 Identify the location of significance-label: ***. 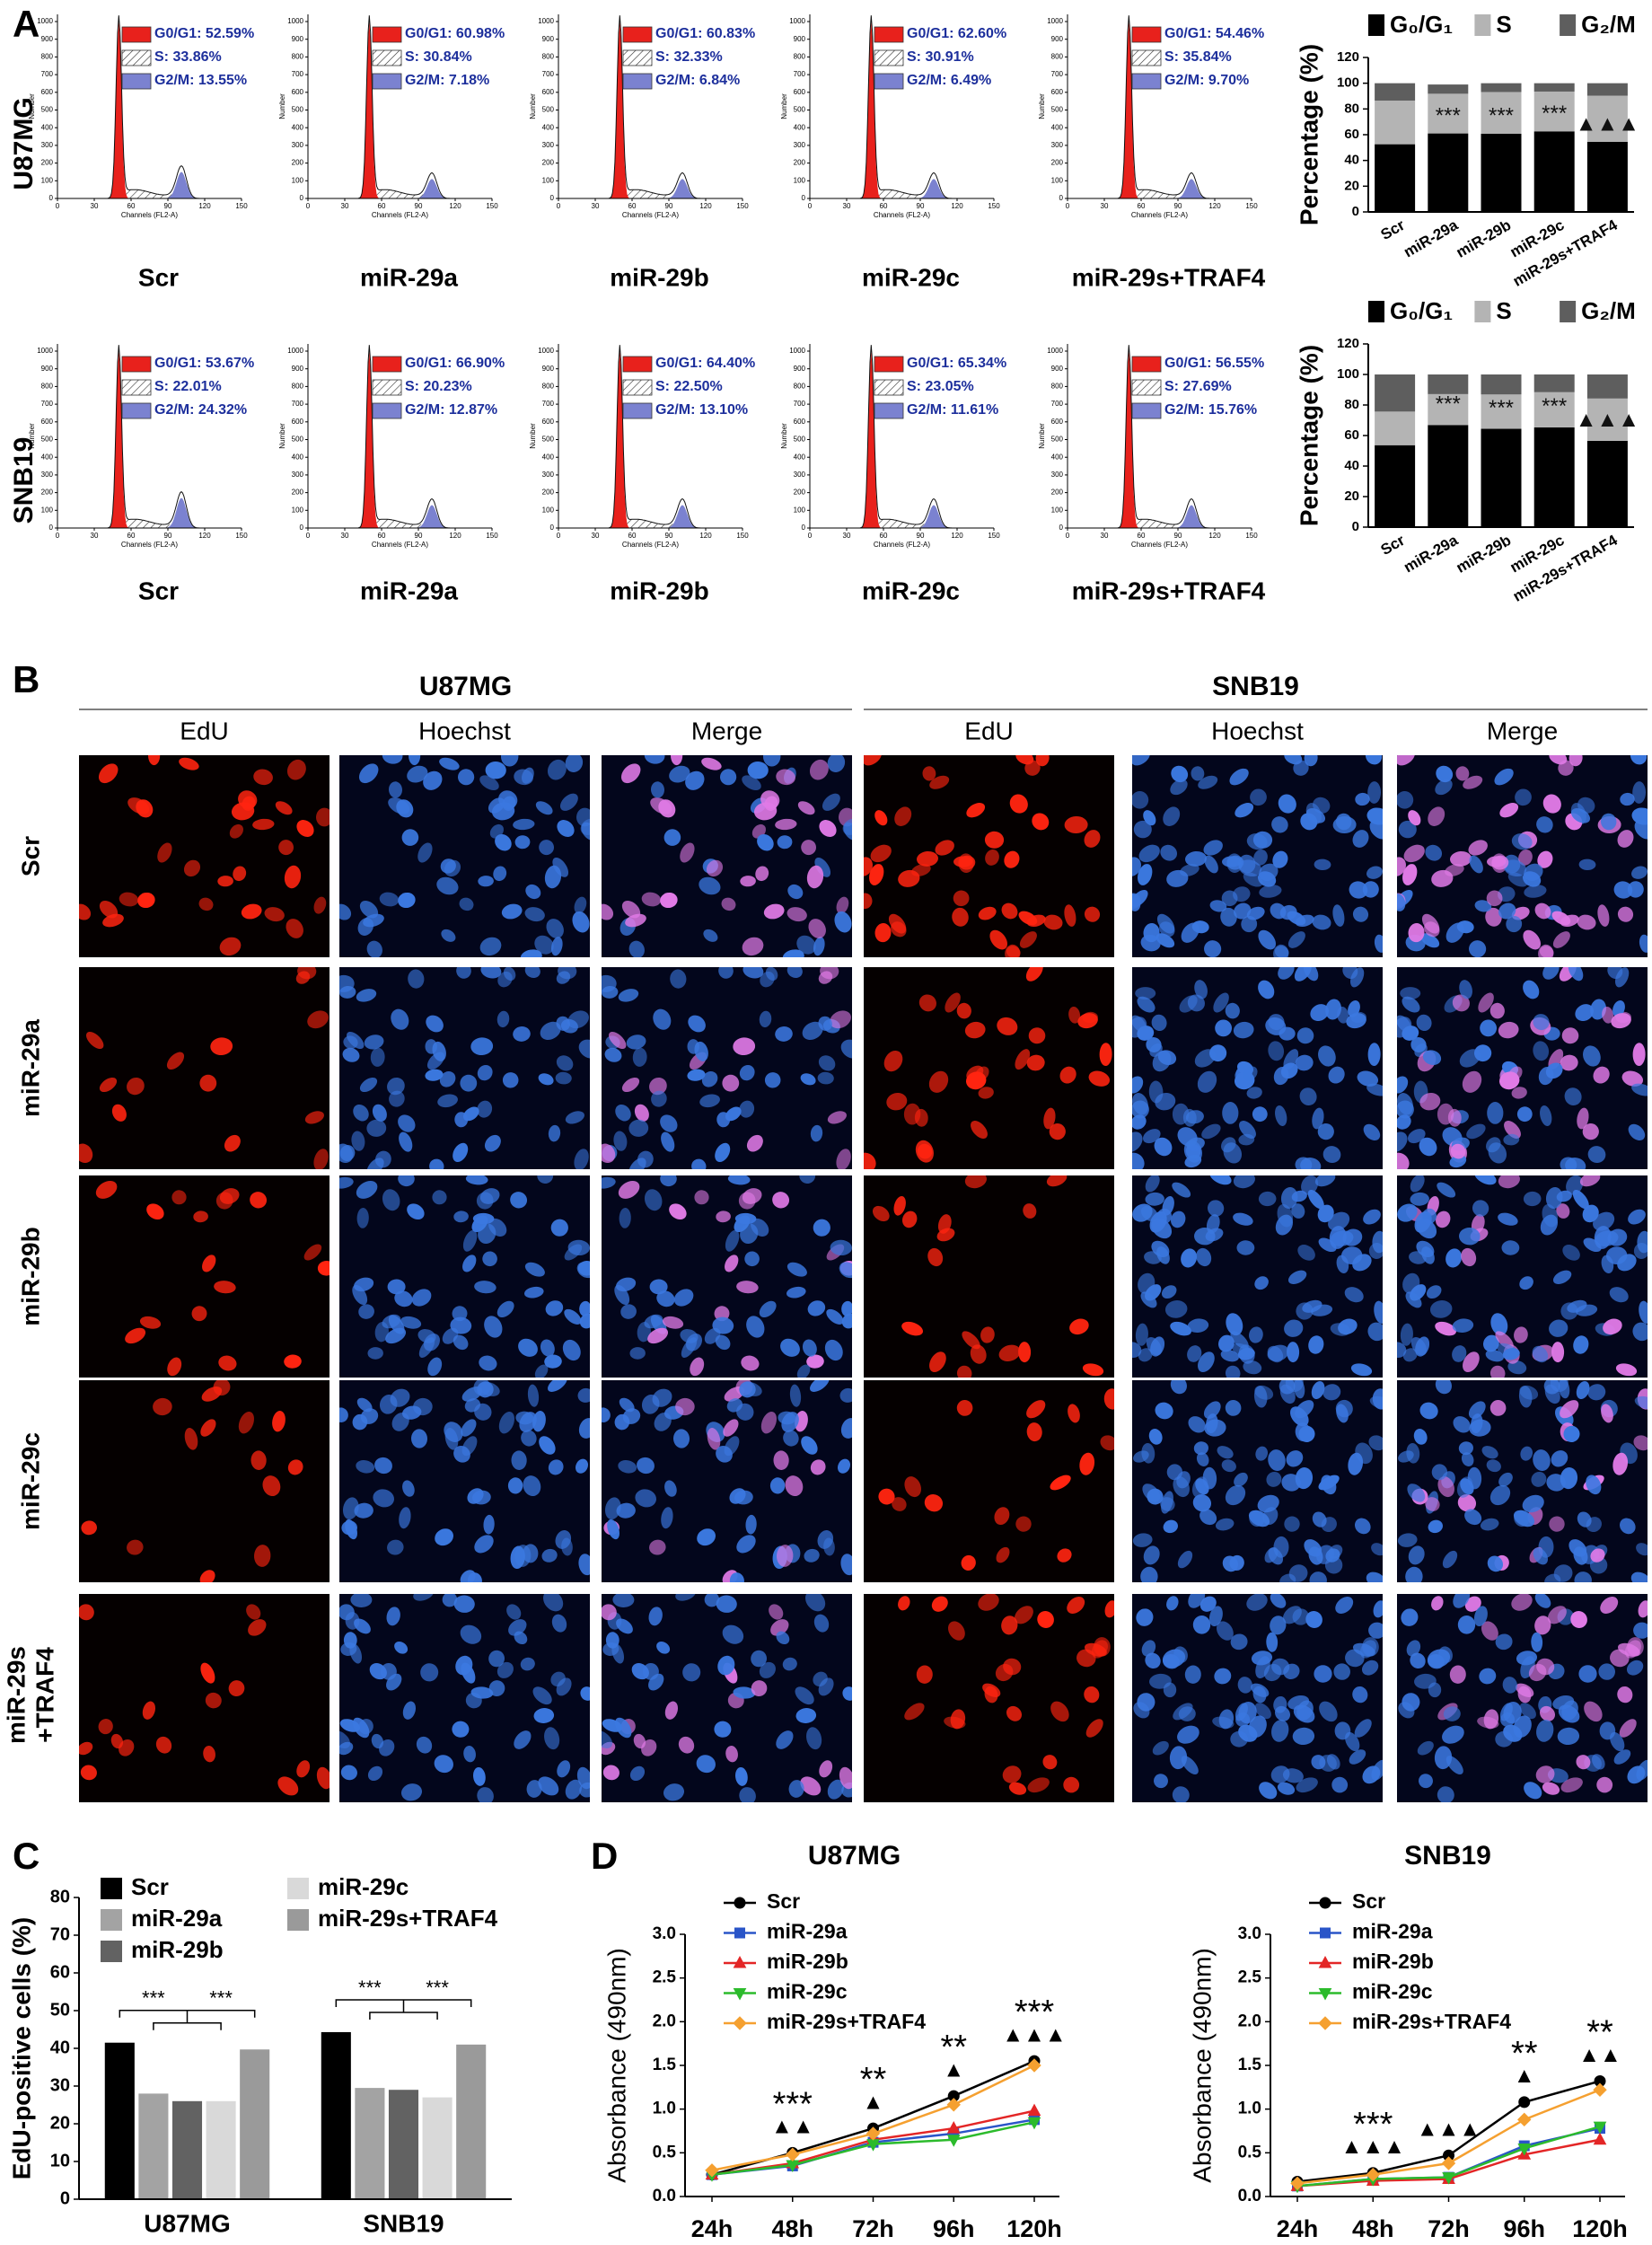
(1502, 408).